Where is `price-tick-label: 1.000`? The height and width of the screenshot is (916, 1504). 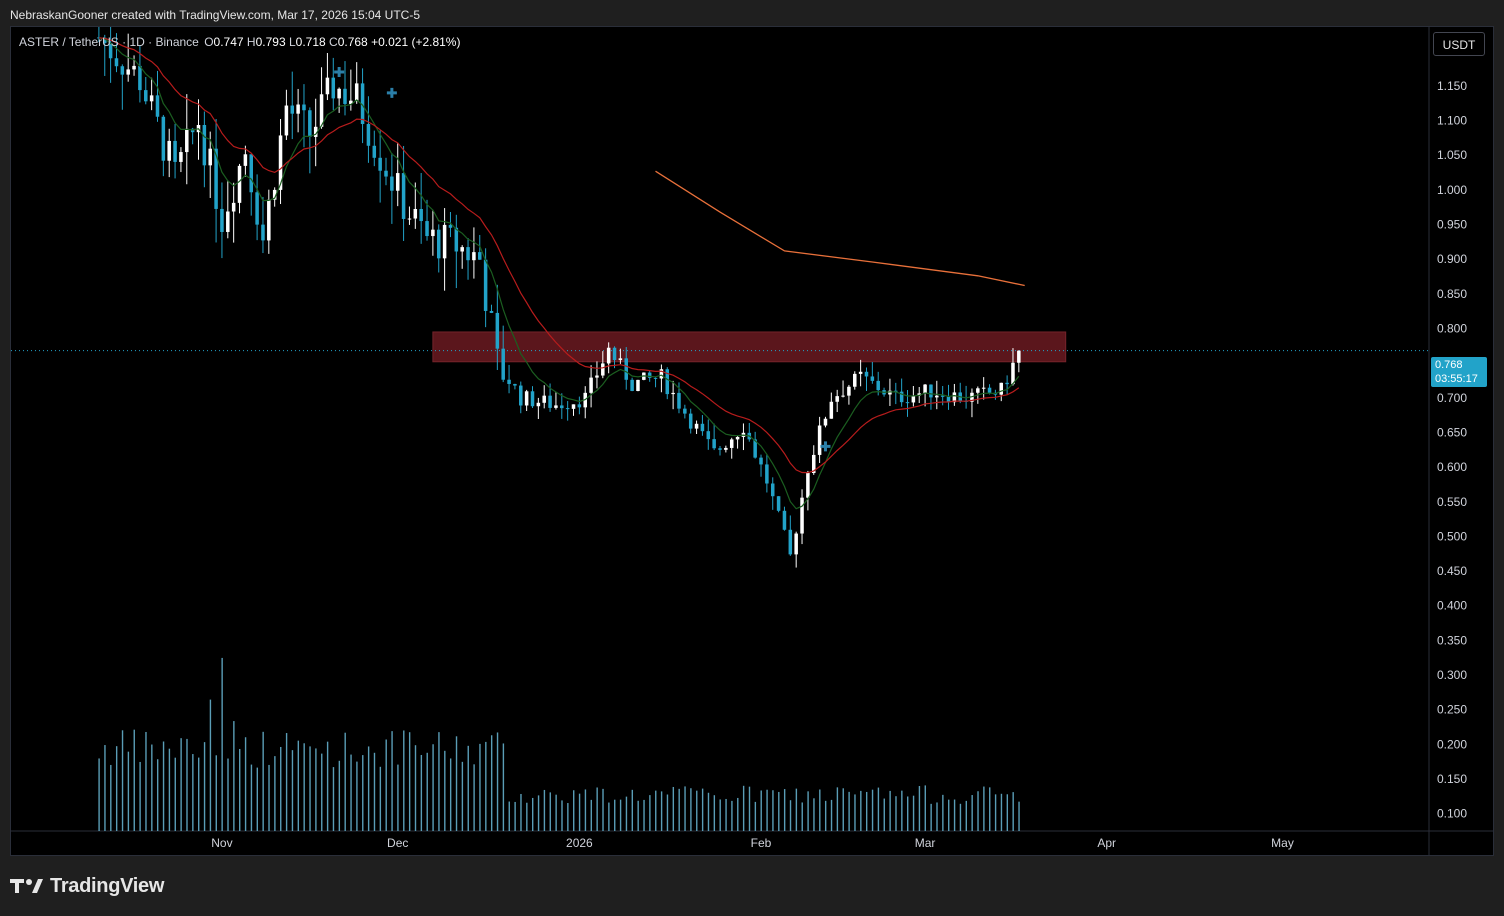
price-tick-label: 1.000 is located at coordinates (1452, 190).